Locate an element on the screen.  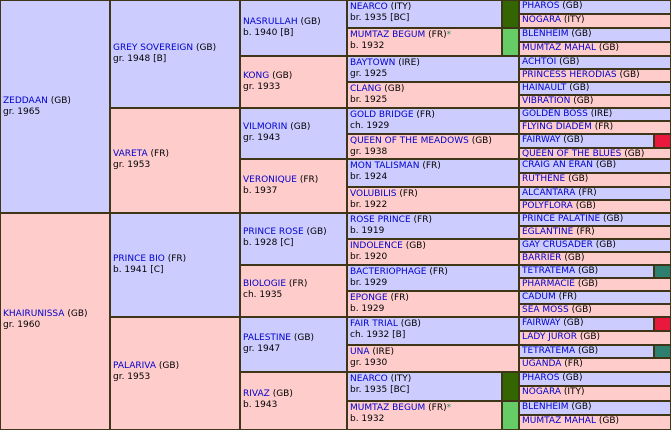
horse-link: GOLDEN BOSS is located at coordinates (555, 114).